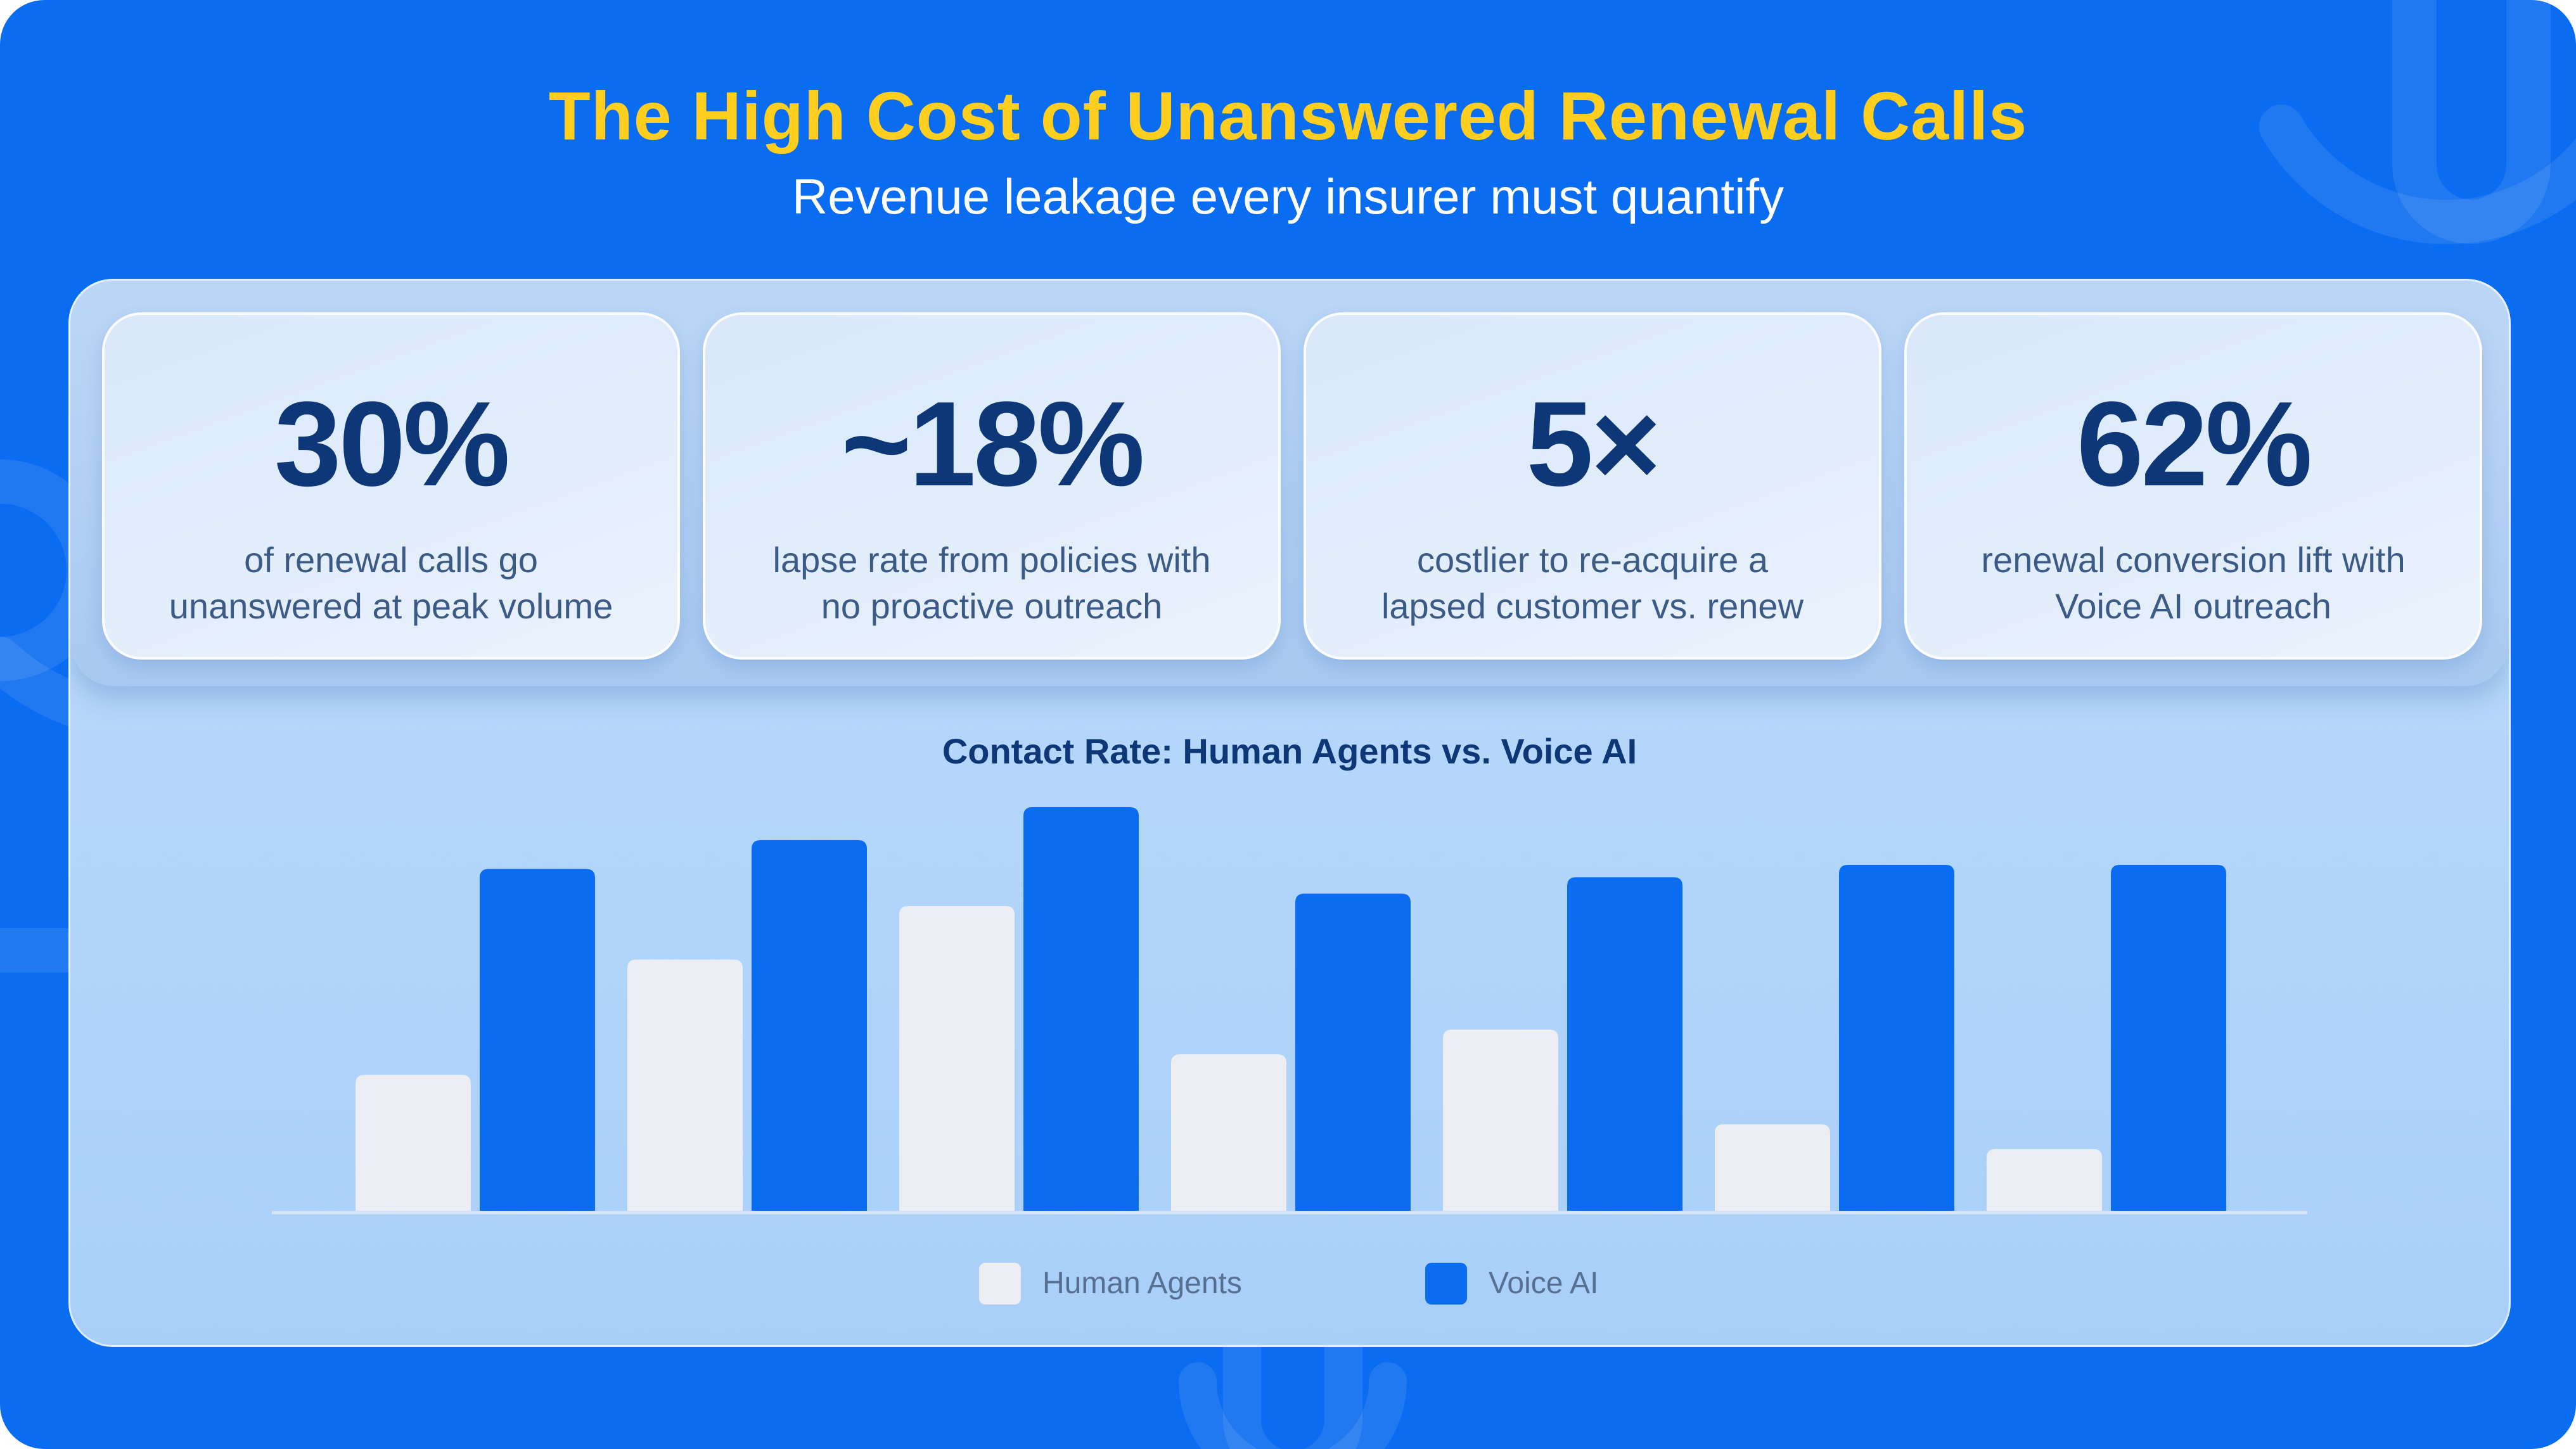  Describe the element at coordinates (992, 606) in the screenshot. I see `stat-description-line: no proactive outreach` at that location.